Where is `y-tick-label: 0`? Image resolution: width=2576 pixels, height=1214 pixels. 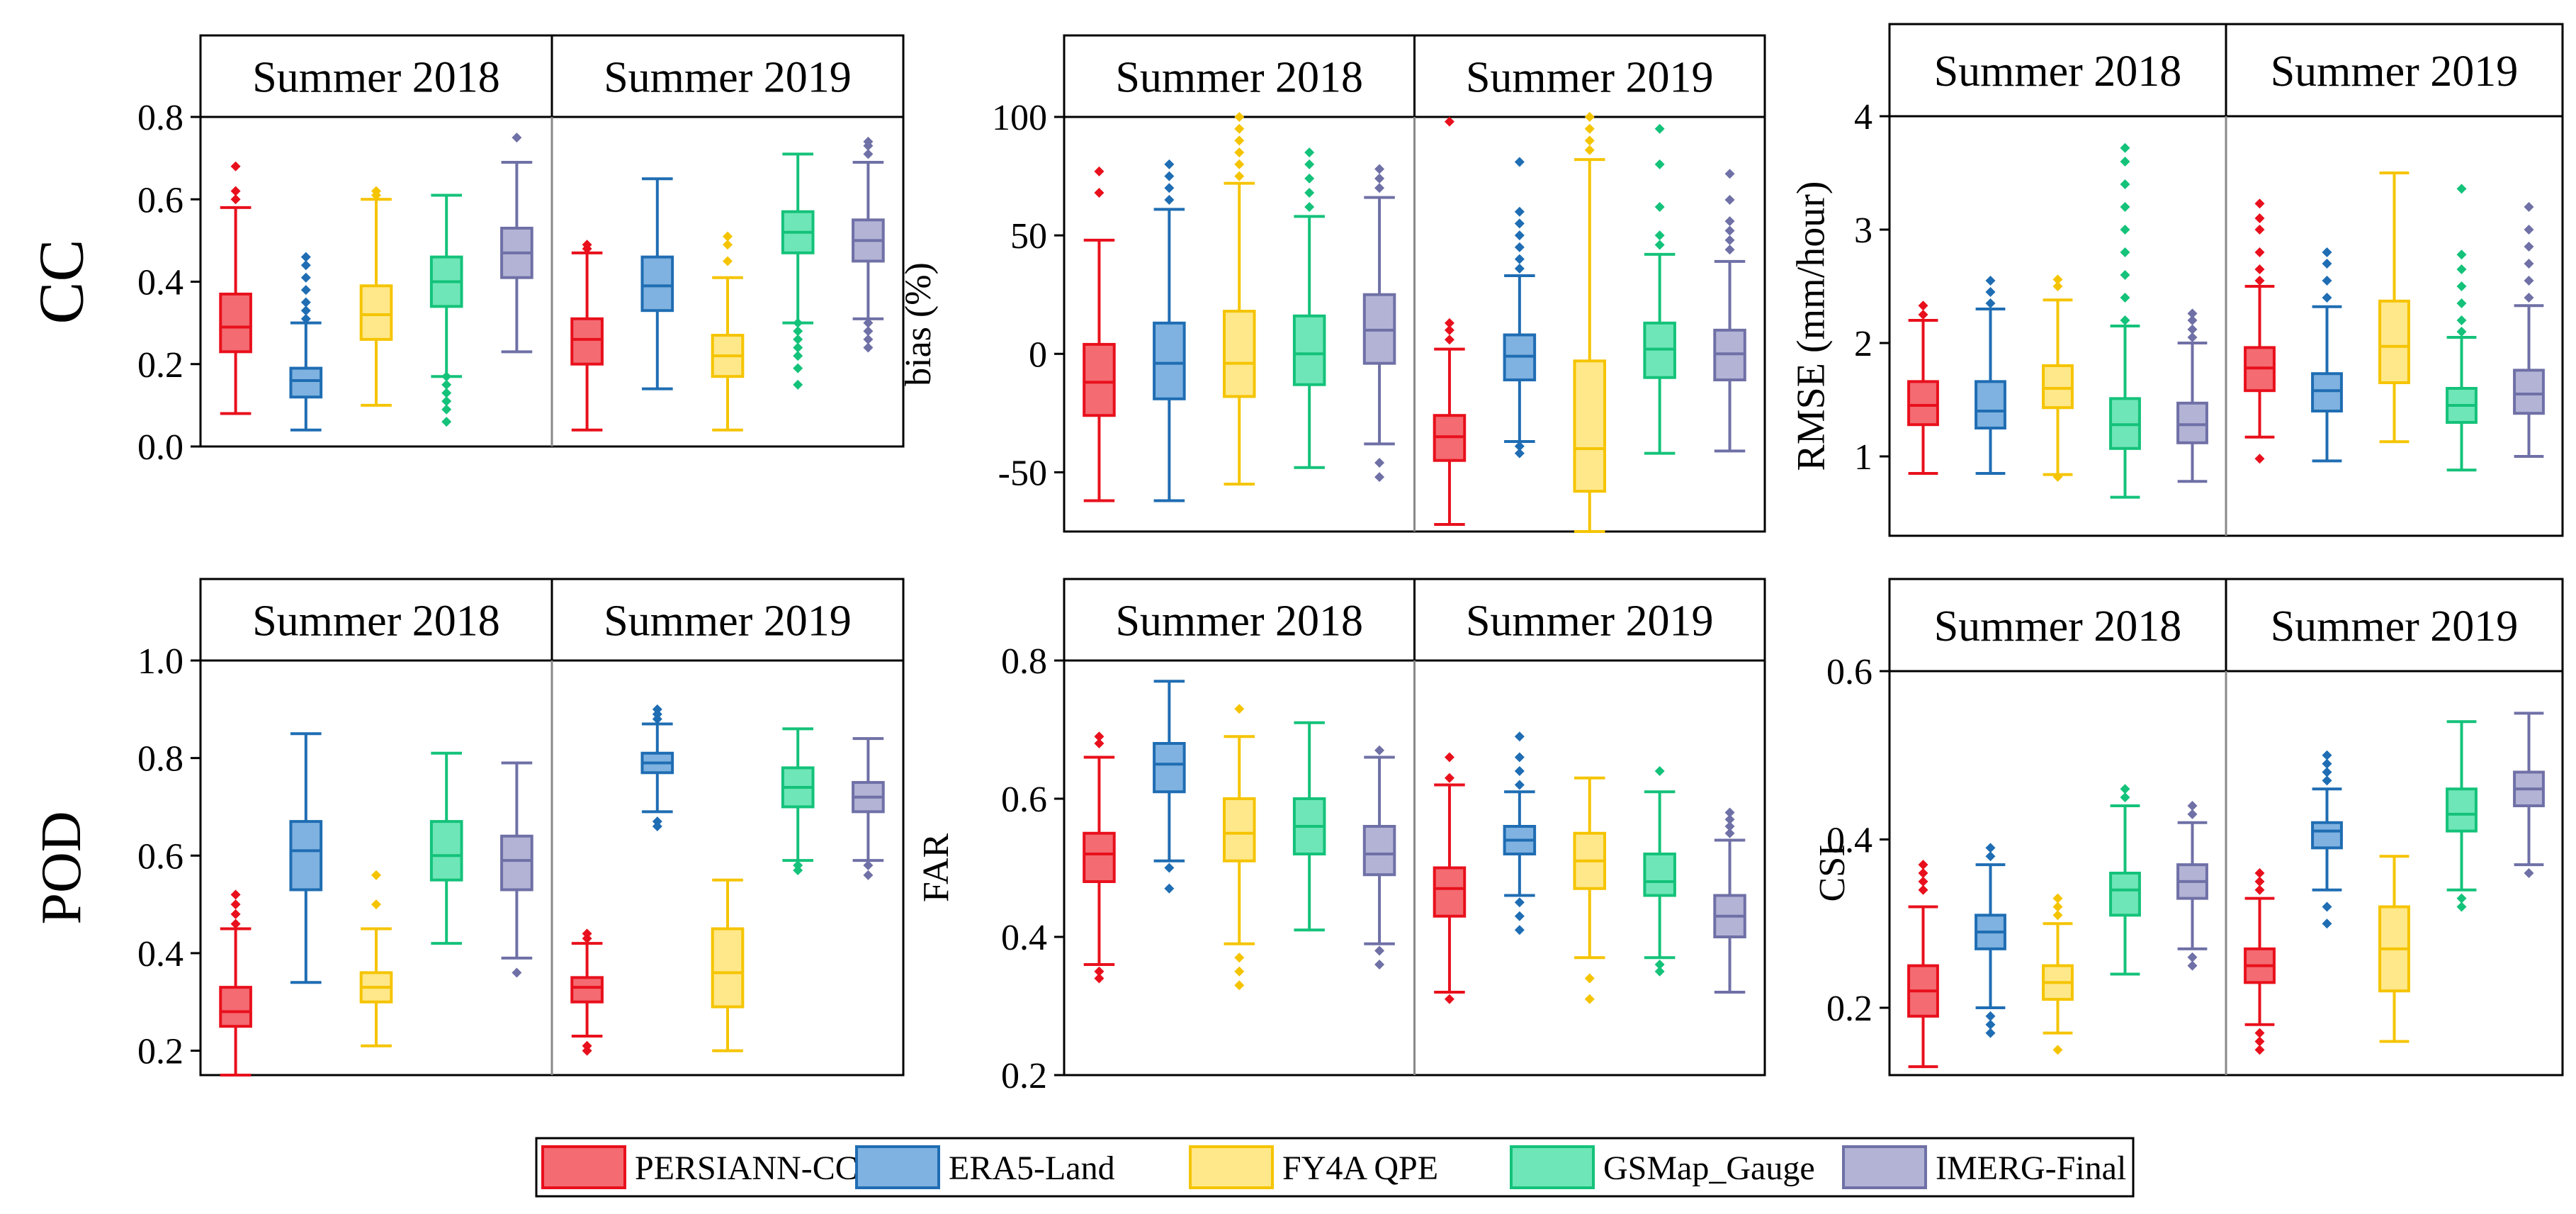
y-tick-label: 0 is located at coordinates (1038, 355).